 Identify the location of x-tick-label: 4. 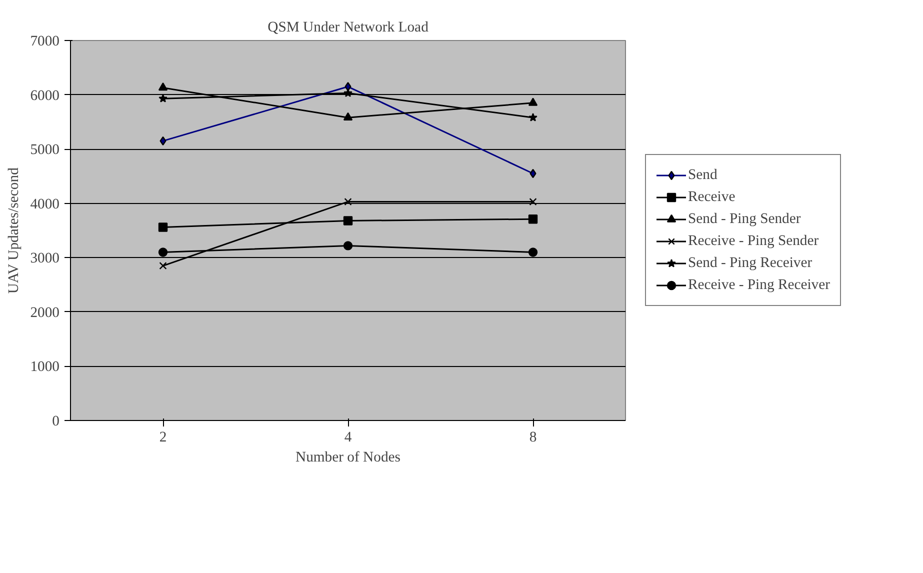
(348, 438).